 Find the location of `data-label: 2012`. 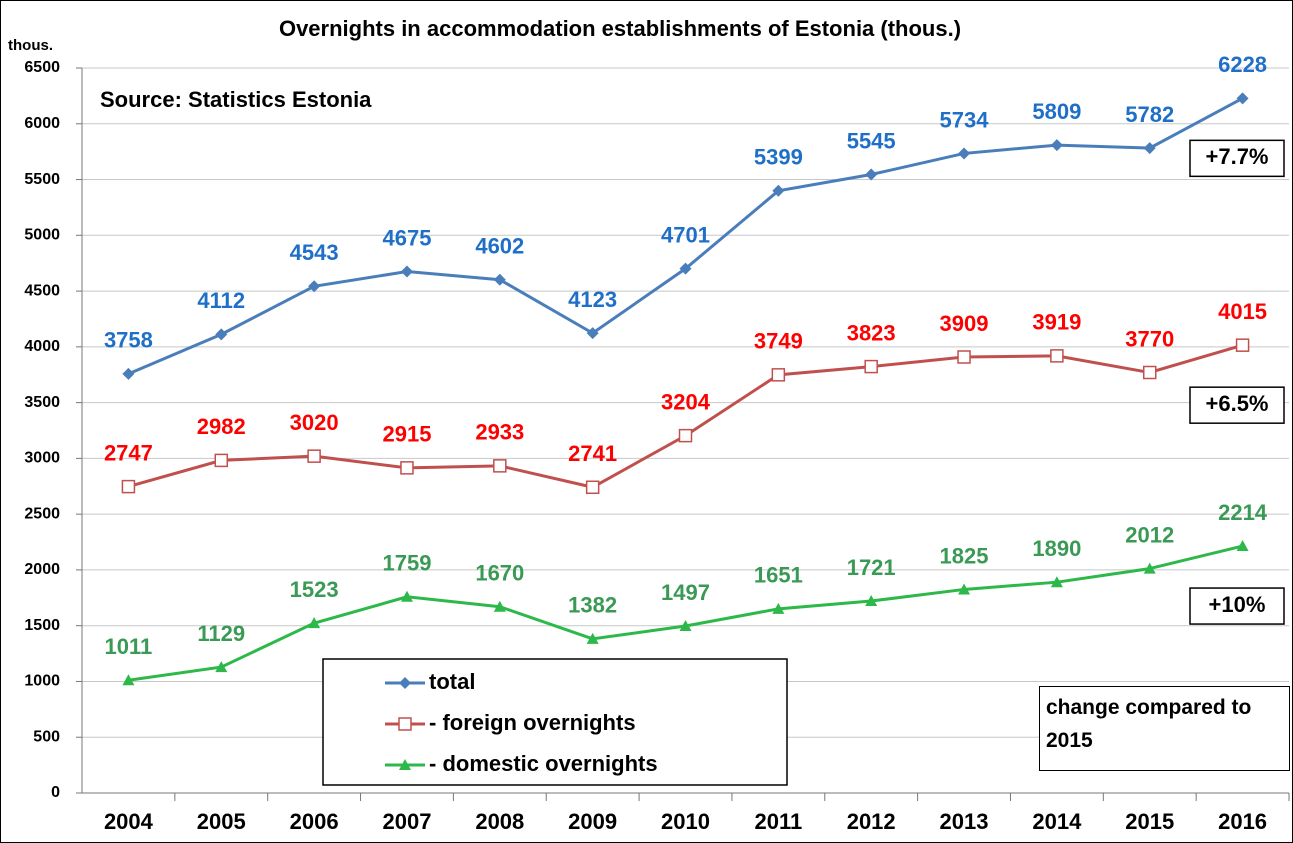

data-label: 2012 is located at coordinates (1149, 534).